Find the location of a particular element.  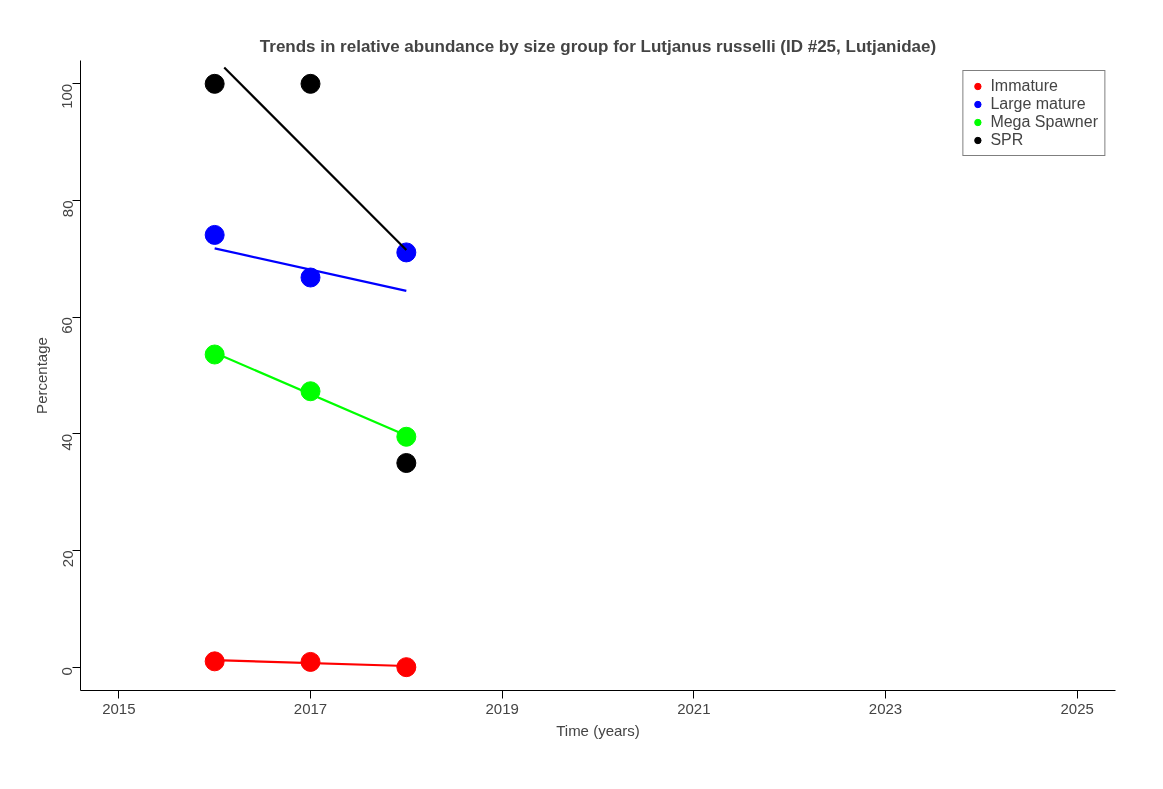

x-tick-label: 2023 is located at coordinates (885, 708).